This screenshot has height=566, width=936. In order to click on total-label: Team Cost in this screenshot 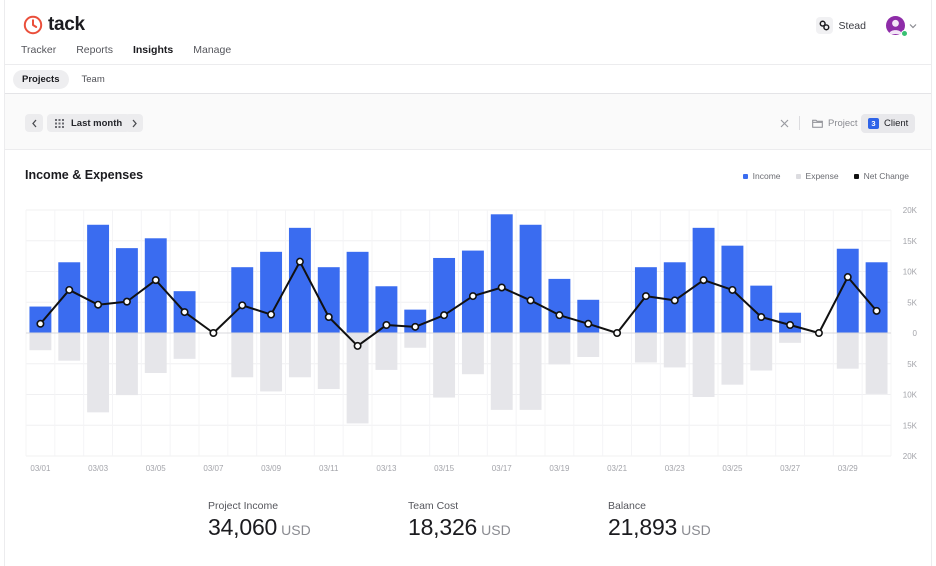, I will do `click(433, 506)`.